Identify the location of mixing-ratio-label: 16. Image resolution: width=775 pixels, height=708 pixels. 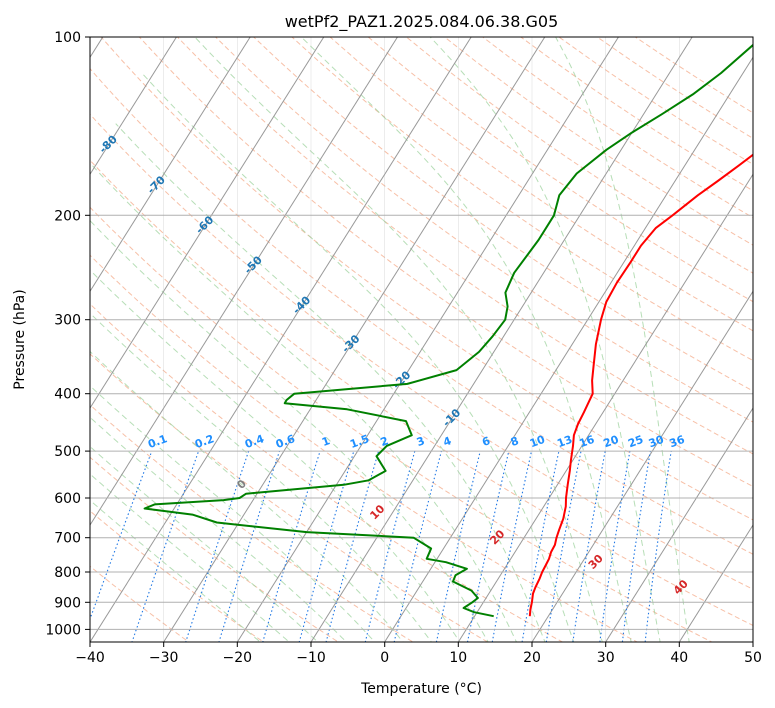
(586, 442).